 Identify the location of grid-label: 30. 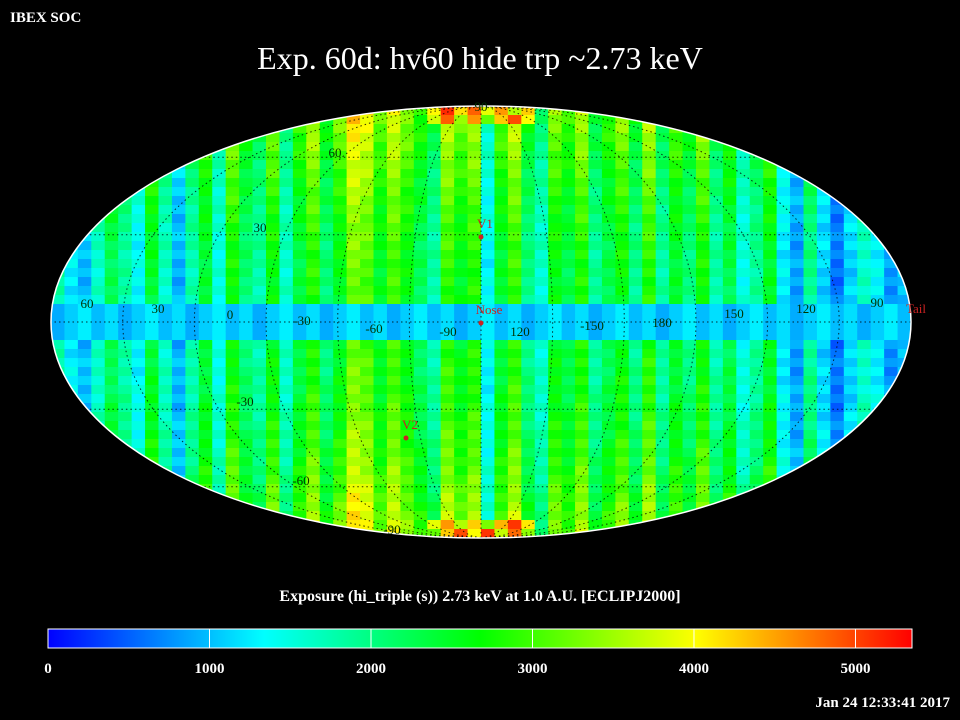
(158, 308).